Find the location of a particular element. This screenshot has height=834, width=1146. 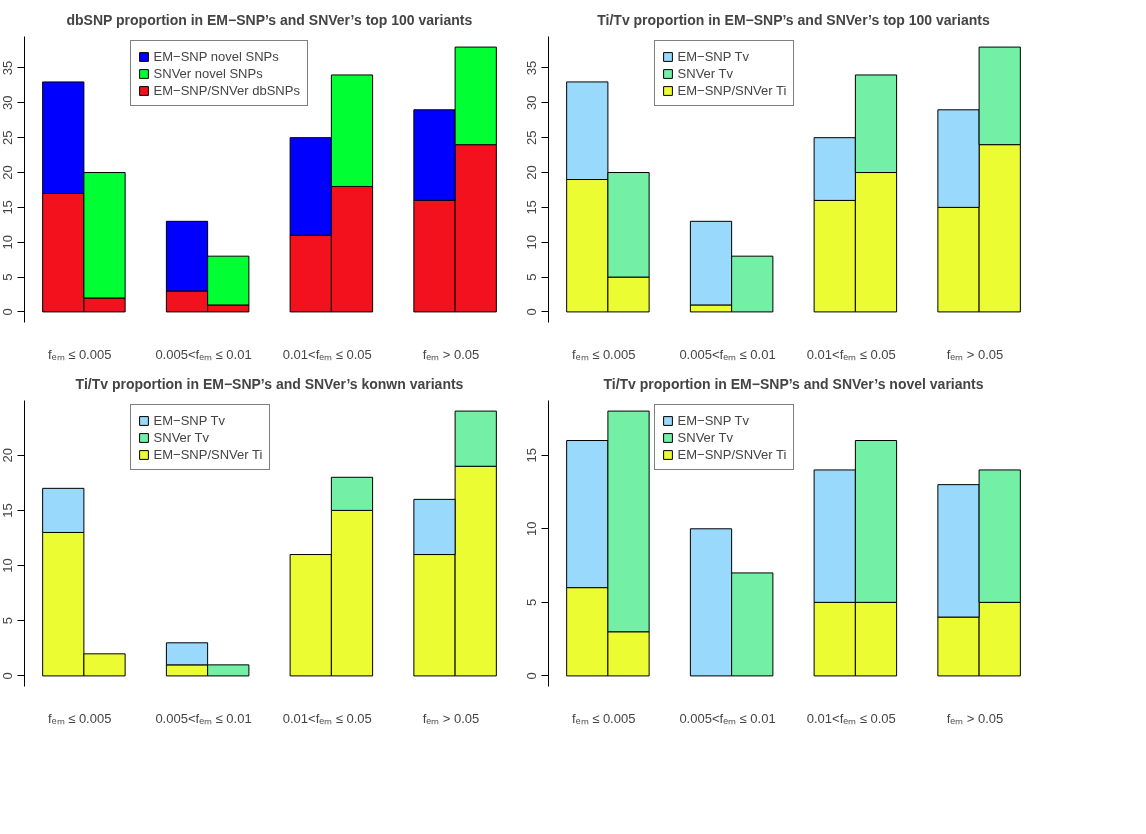

chart-title: Ti/Tv proportion in EM−SNP’s and SNVer’s top 100 variants is located at coordinates (793, 19).